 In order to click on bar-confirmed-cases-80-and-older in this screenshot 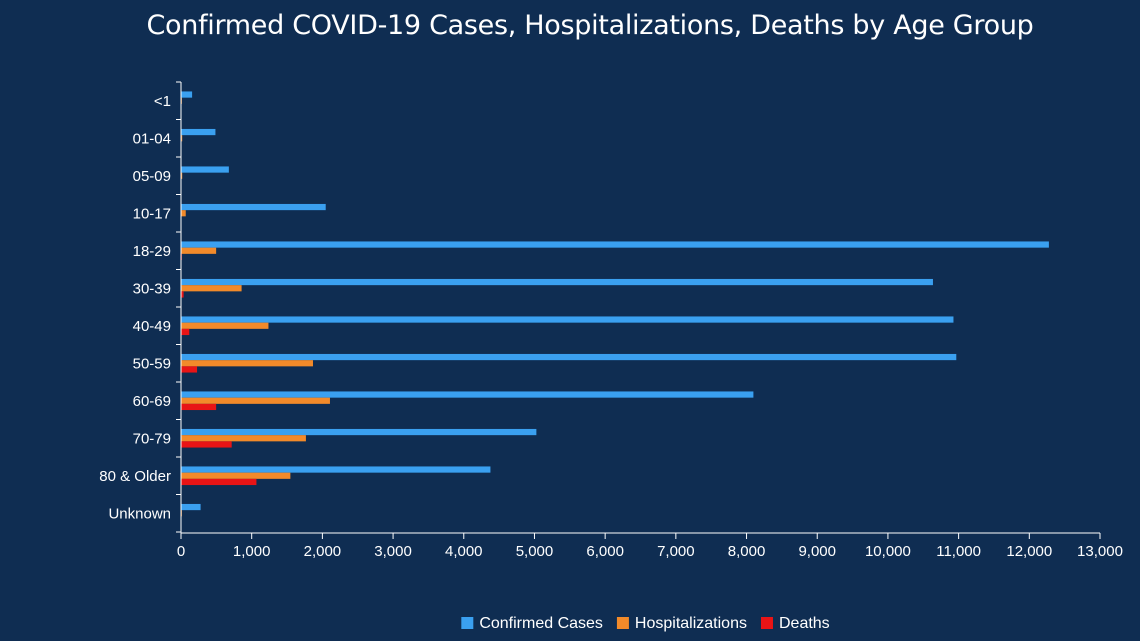, I will do `click(336, 469)`.